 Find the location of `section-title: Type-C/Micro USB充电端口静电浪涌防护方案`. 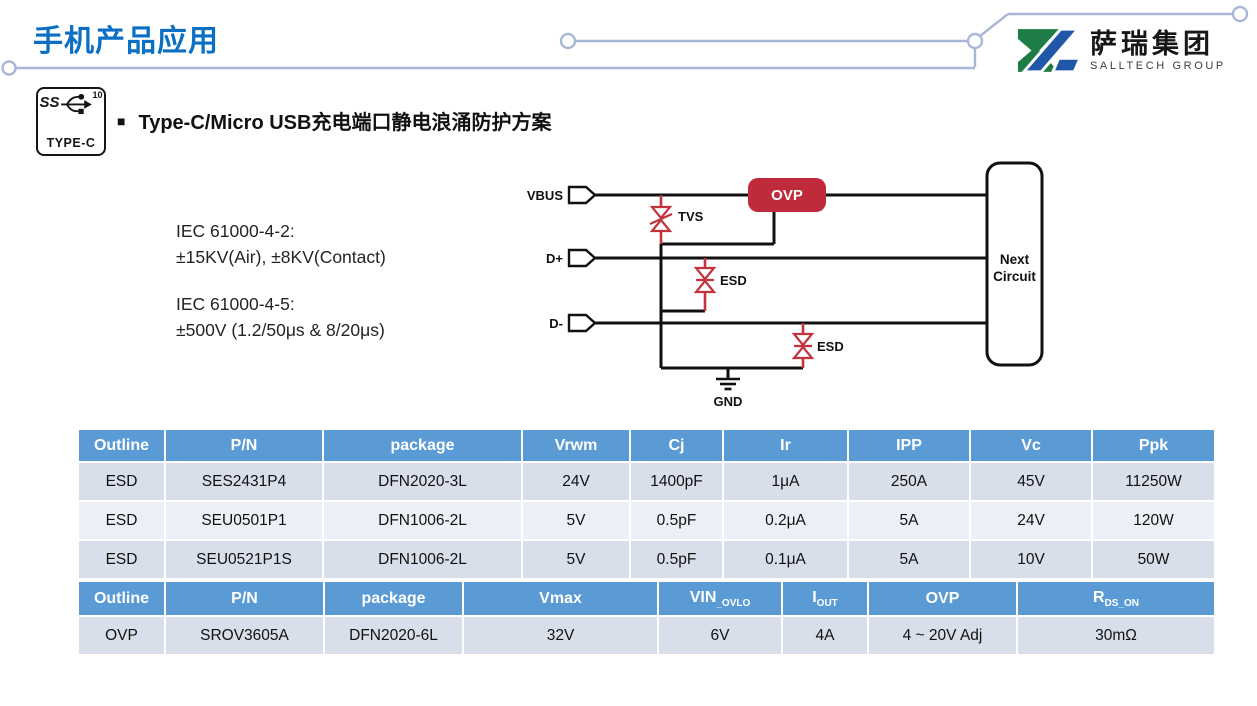

section-title: Type-C/Micro USB充电端口静电浪涌防护方案 is located at coordinates (345, 123).